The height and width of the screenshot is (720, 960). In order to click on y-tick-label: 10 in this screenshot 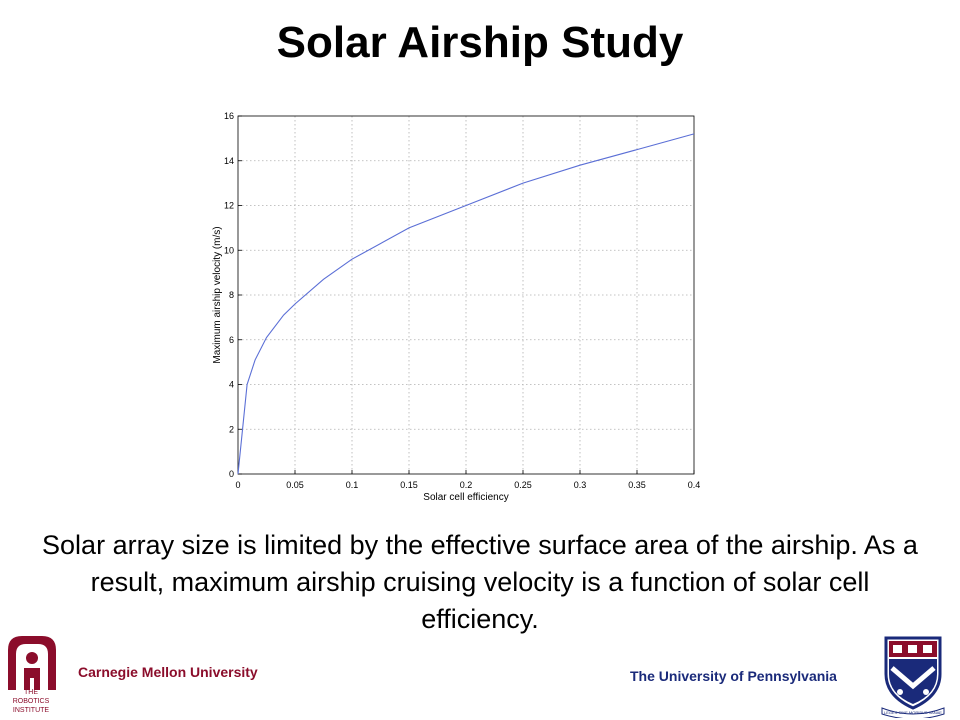, I will do `click(229, 250)`.